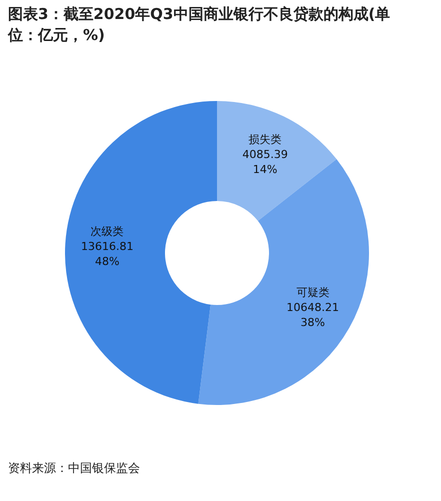 This screenshot has width=441, height=501. I want to click on donut-slice, so click(277, 161).